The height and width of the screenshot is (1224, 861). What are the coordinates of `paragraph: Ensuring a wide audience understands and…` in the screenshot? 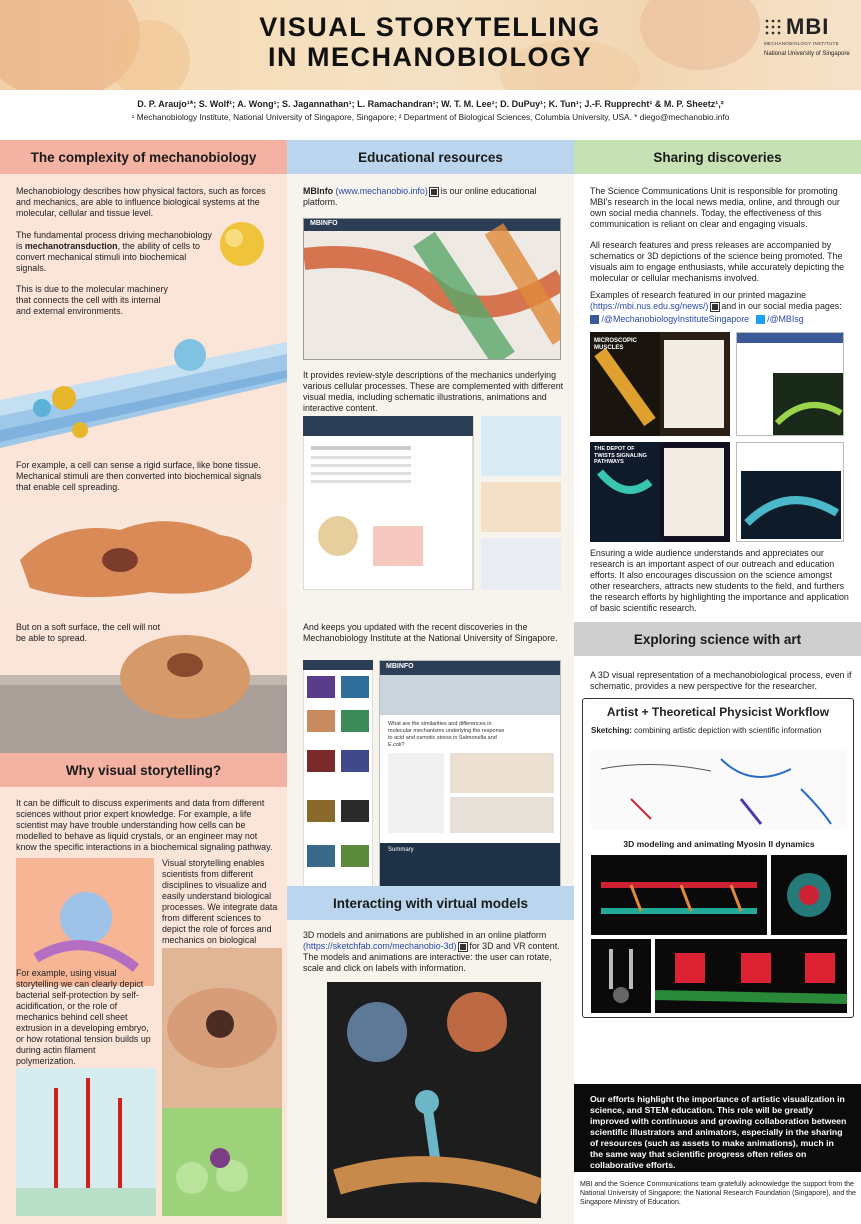 It's located at (719, 580).